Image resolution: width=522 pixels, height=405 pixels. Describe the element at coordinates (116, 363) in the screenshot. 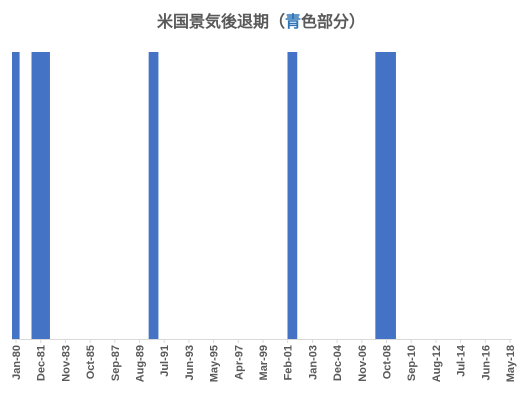

I see `x-tick-label: Sep-87` at that location.